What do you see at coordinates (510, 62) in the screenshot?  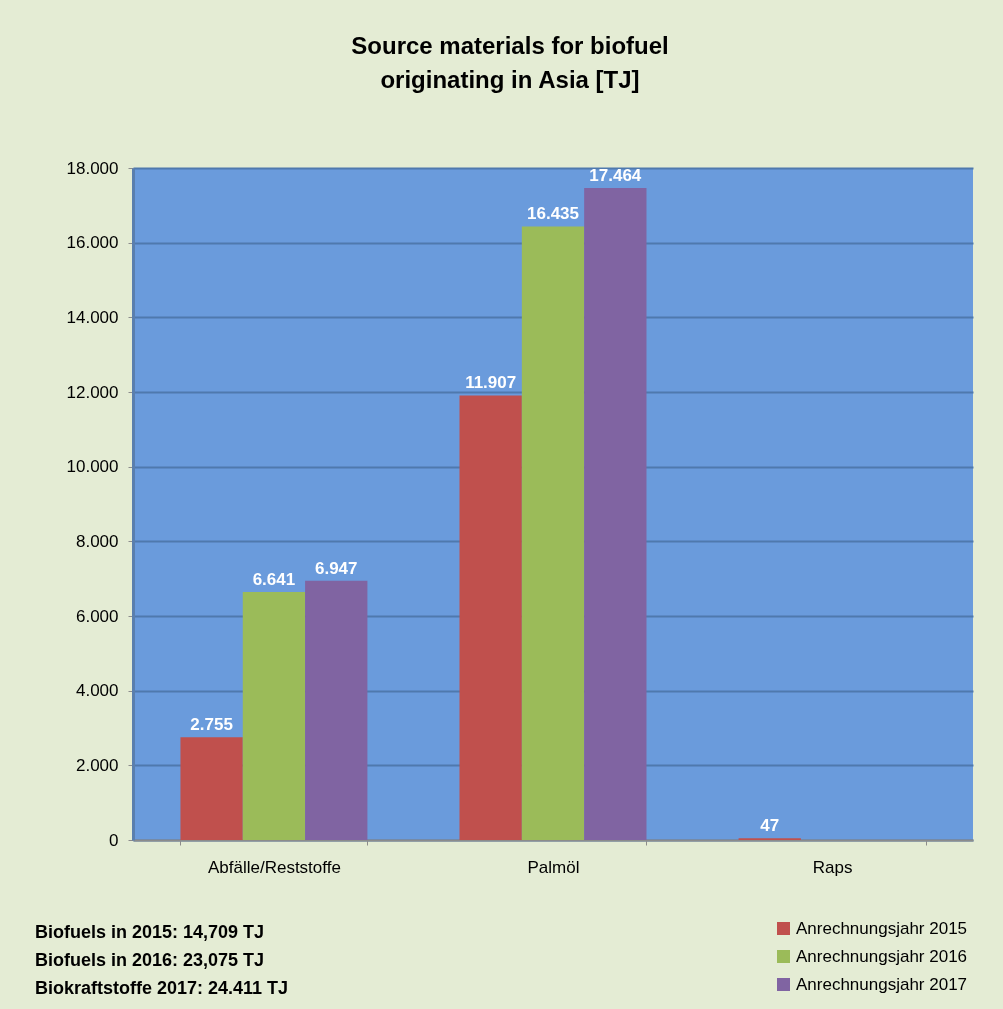 I see `chart-title: Source materials for biofuel originating in Asia [TJ]` at bounding box center [510, 62].